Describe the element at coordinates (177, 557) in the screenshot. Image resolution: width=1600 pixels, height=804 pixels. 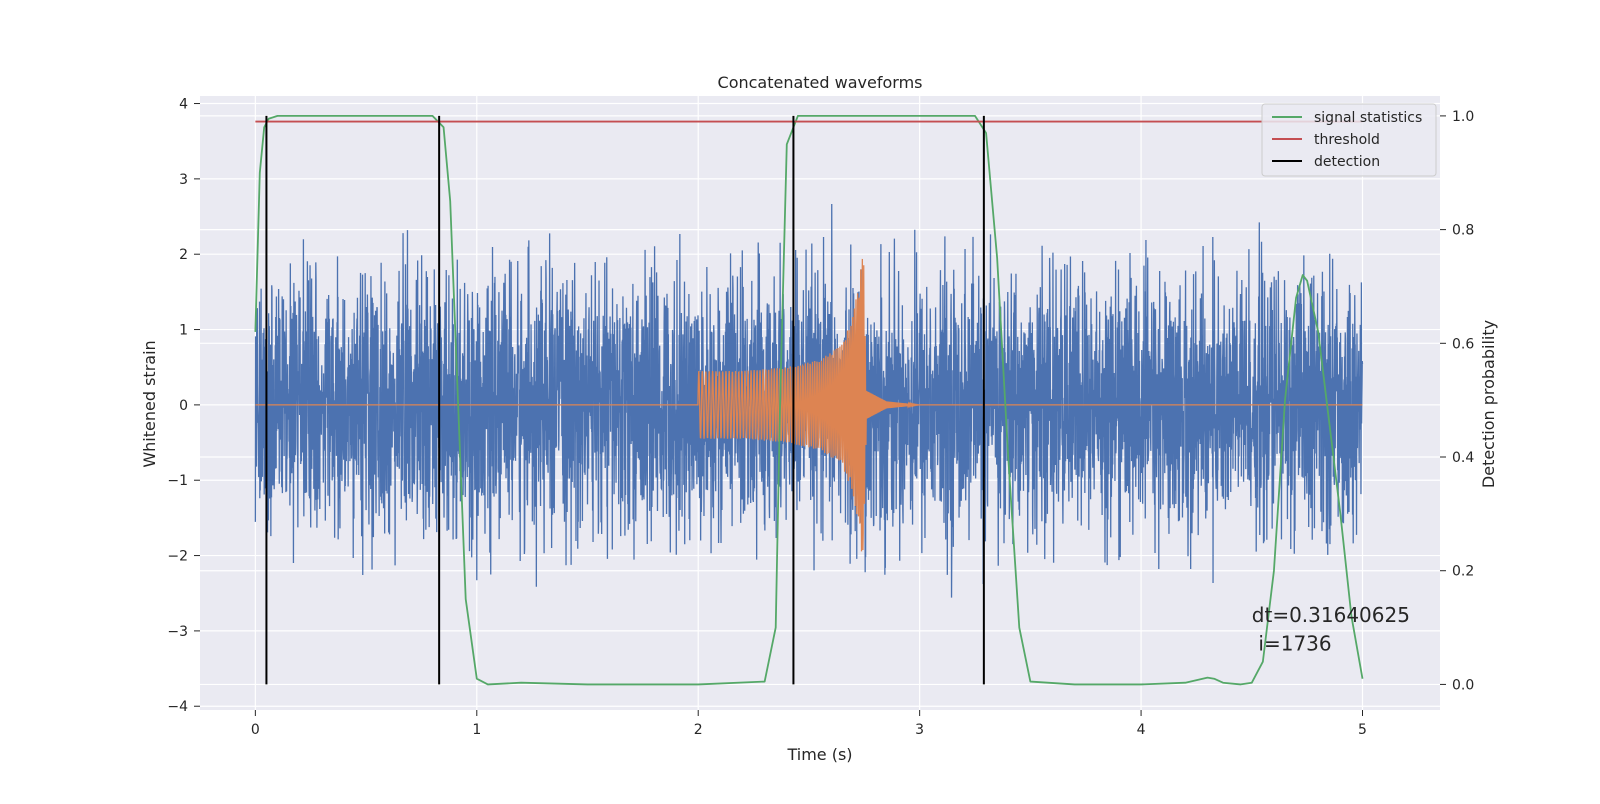
I see `y-left-tick-label: −2` at that location.